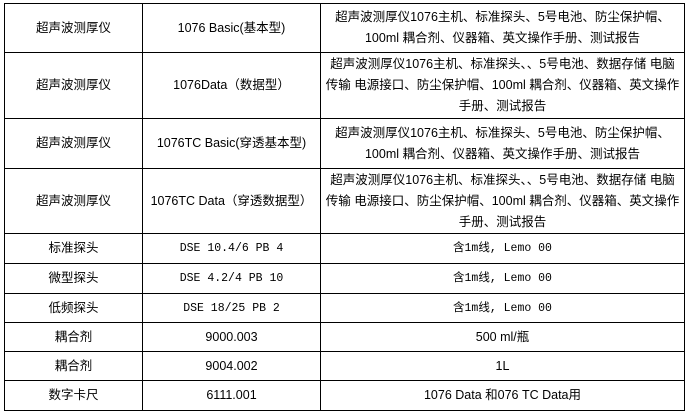 The image size is (688, 412). I want to click on description-cell: 1076 Data 和076 TC Data用, so click(502, 395).